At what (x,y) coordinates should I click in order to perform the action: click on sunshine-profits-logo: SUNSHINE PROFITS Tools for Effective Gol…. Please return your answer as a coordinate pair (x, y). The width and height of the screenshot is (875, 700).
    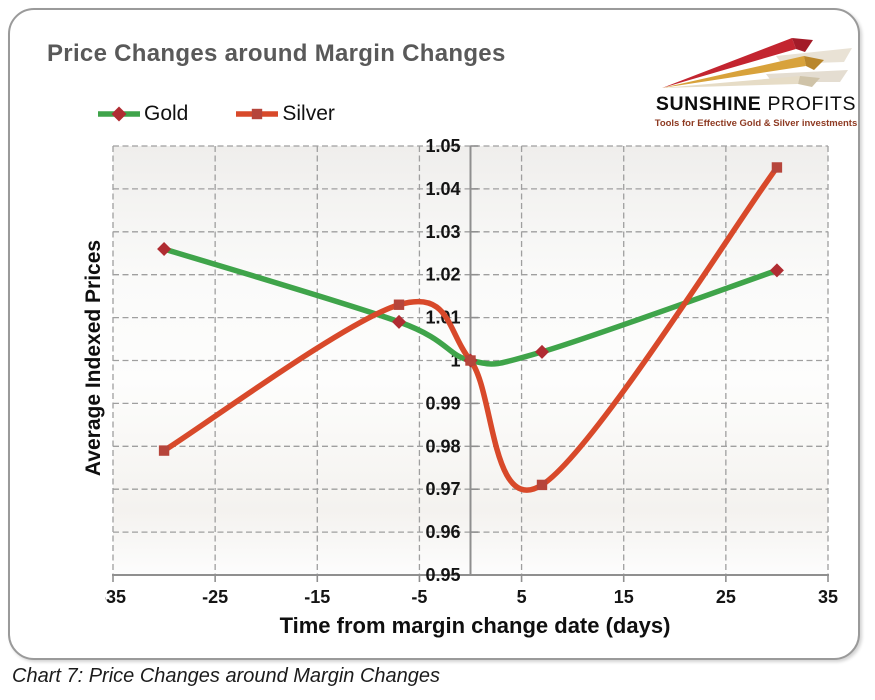
    Looking at the image, I should click on (756, 79).